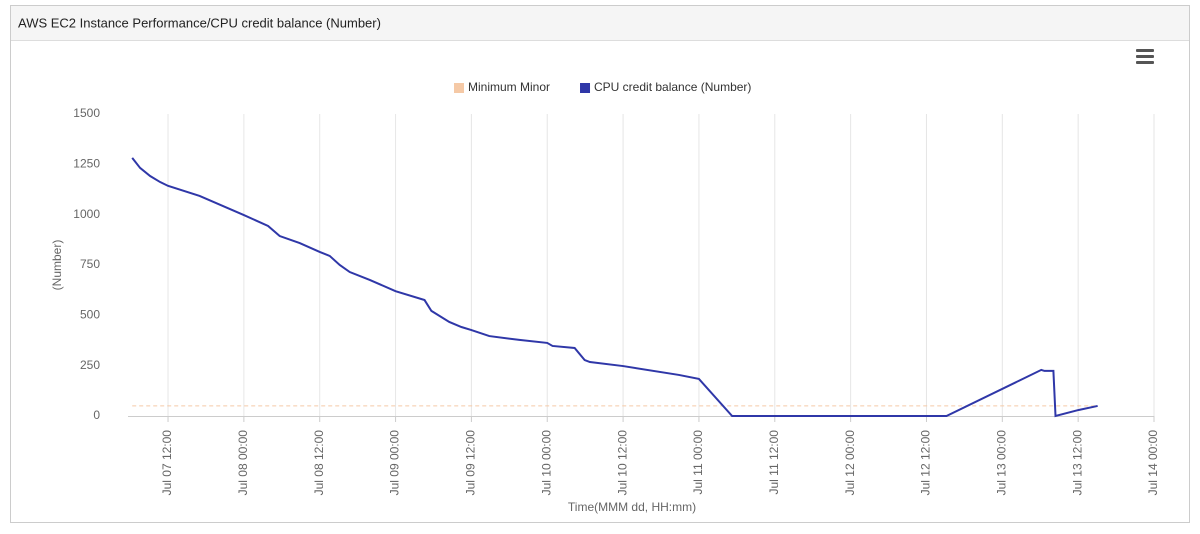 This screenshot has width=1200, height=534. I want to click on x-tick-label: Jul 08 00:00, so click(243, 463).